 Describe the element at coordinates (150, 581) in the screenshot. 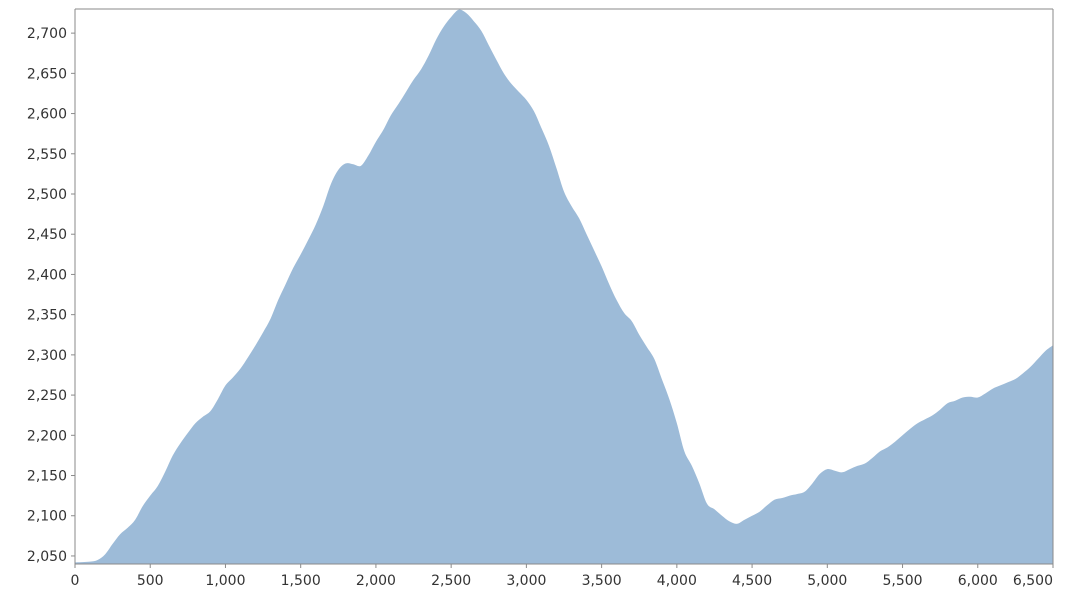

I see `x-tick-label: 500` at that location.